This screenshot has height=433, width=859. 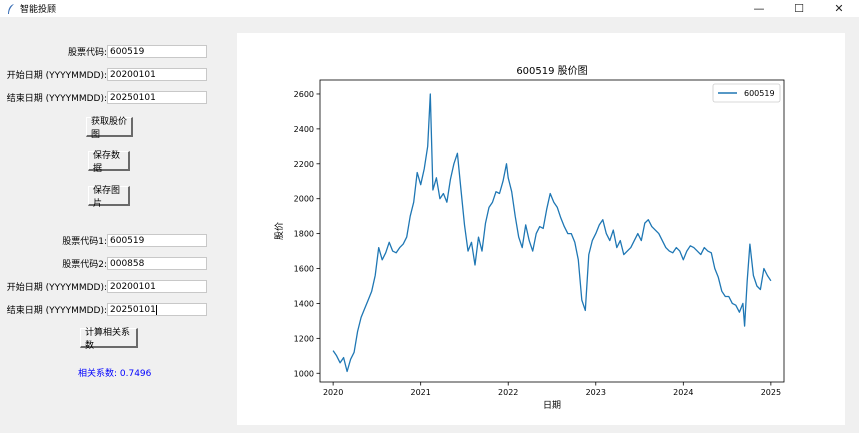 I want to click on end-date-label: 结束日期 (YYYYMMDD):, so click(x=56, y=99).